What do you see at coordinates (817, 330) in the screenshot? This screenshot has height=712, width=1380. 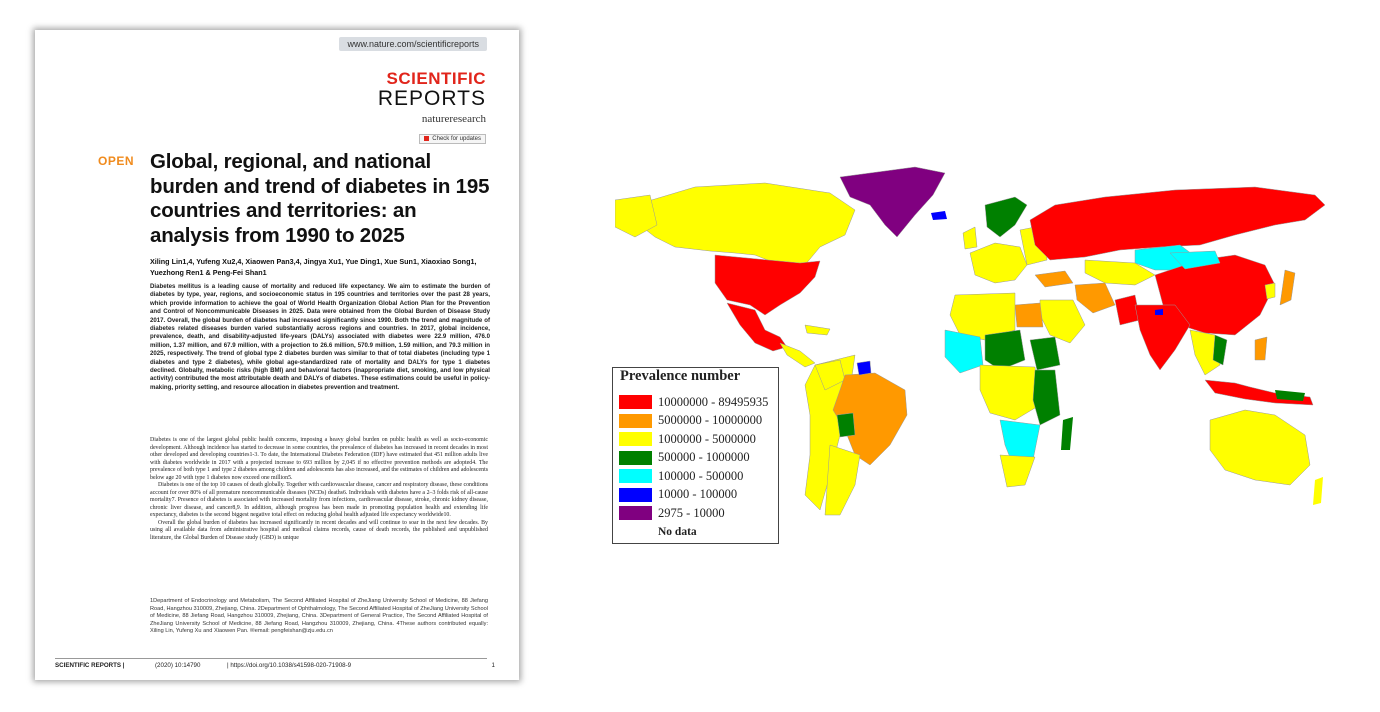 I see `region-caribbean` at bounding box center [817, 330].